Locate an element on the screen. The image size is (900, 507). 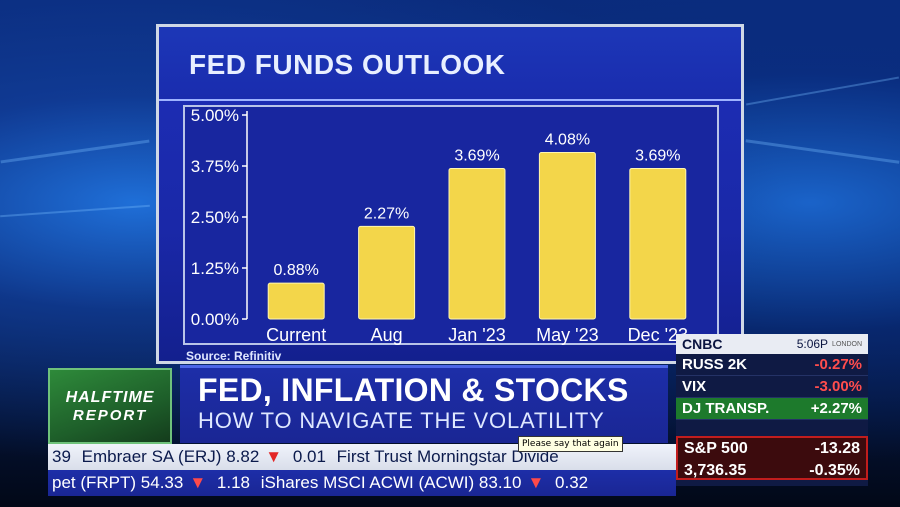
ticker-change: 1.18 is located at coordinates (233, 482).